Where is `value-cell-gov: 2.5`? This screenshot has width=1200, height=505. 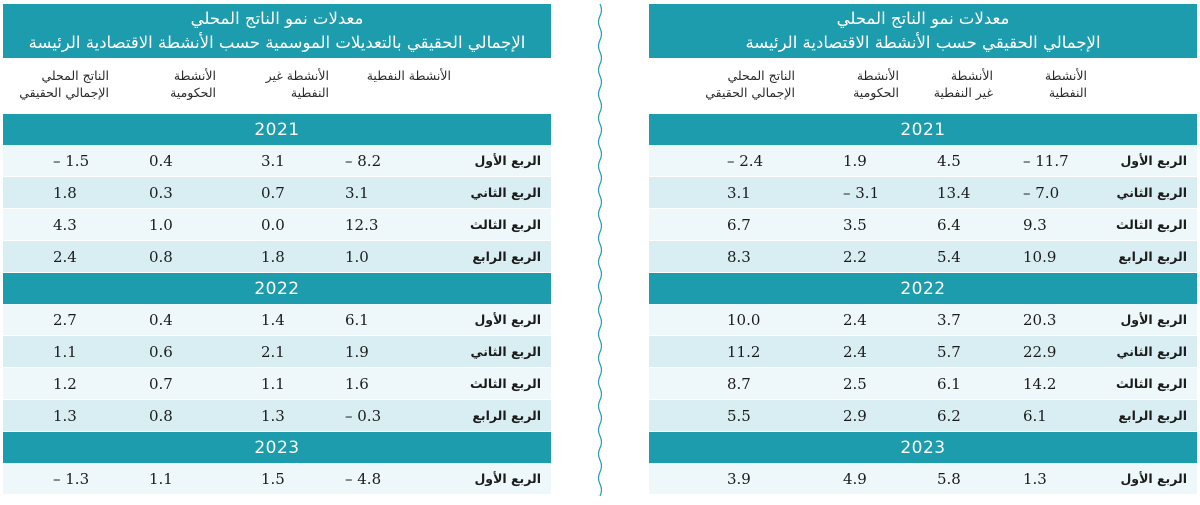
value-cell-gov: 2.5 is located at coordinates (855, 383).